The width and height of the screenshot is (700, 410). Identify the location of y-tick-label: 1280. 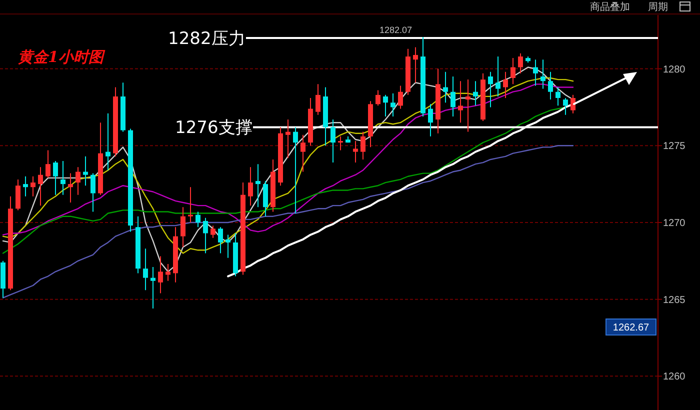
(674, 70).